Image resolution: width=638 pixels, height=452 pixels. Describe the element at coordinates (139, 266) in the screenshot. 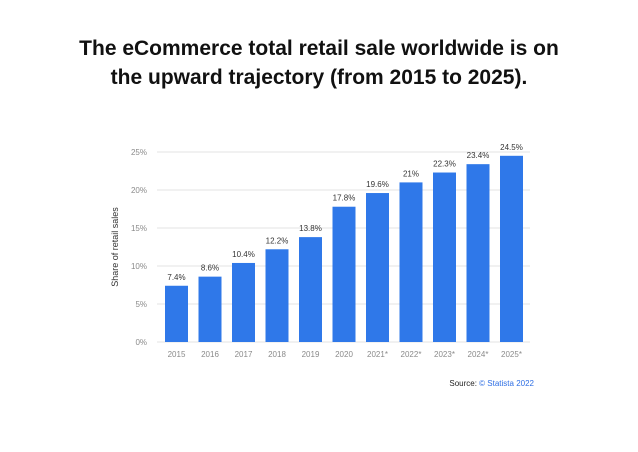

I see `y-tick-label: 10%` at that location.